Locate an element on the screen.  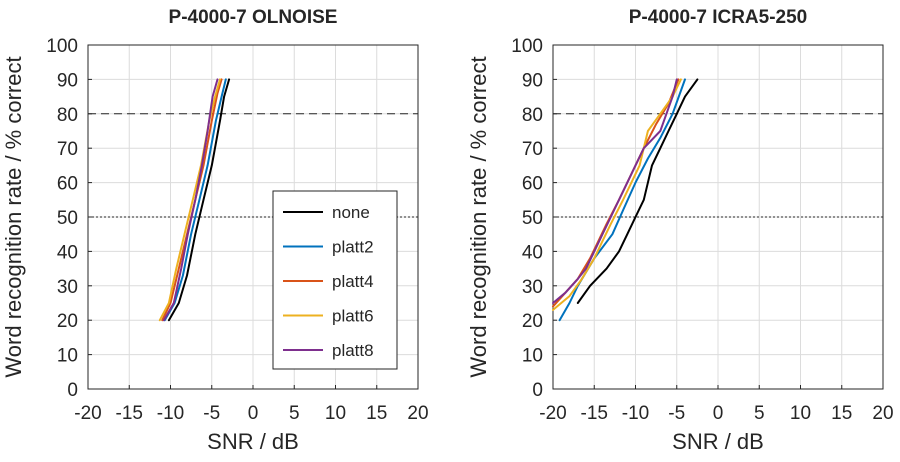
legend: none platt2 platt4 platt6 platt8 is located at coordinates (335, 280).